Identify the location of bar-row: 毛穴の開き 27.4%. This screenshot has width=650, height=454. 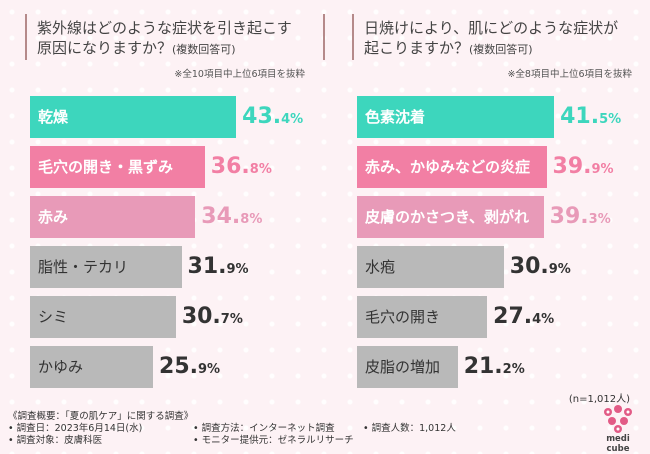
(503, 317).